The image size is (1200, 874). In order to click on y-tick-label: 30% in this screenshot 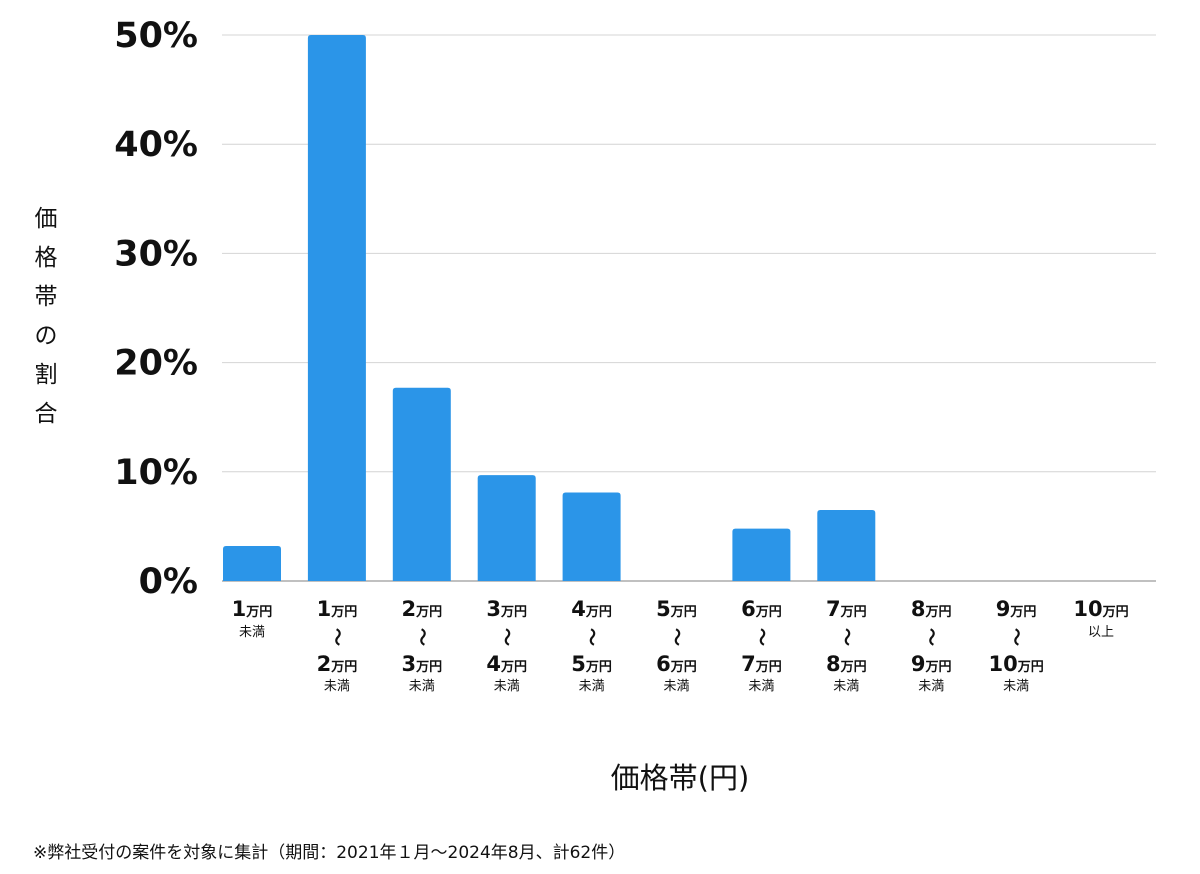, I will do `click(156, 254)`.